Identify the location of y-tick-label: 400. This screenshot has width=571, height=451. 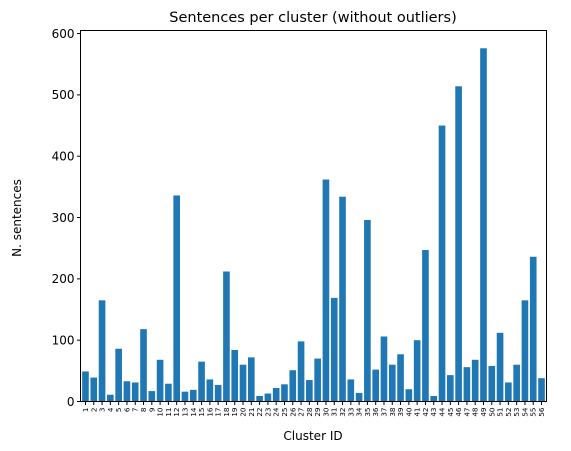
(63, 157).